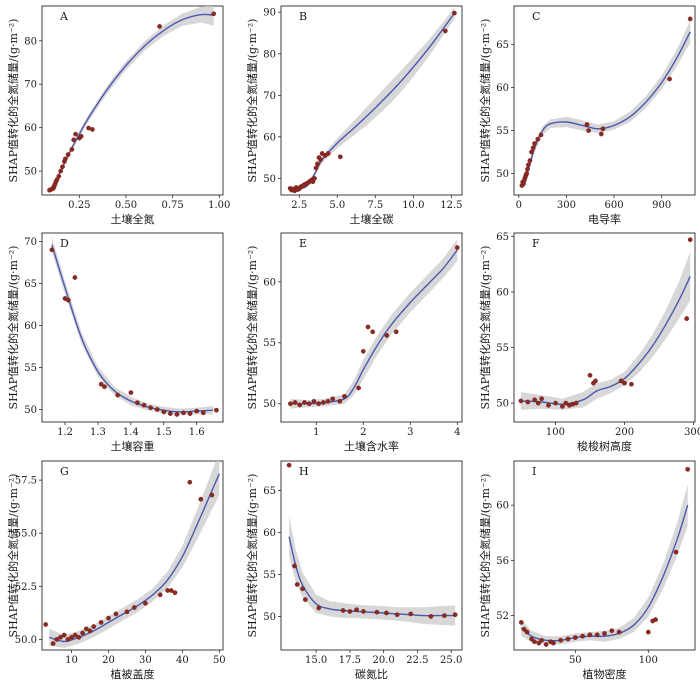 This screenshot has width=700, height=695. I want to click on panel-d-letter: D, so click(64, 243).